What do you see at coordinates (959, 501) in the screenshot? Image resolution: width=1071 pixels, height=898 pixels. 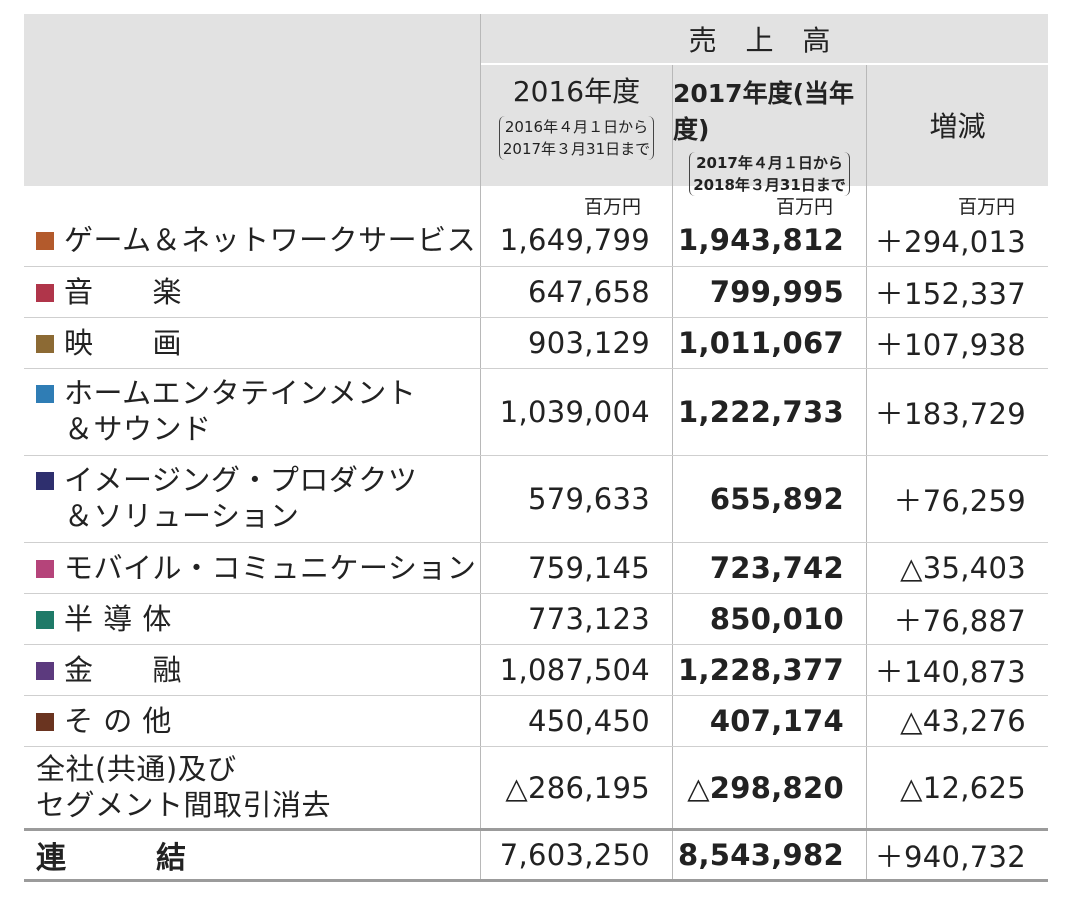 I see `change-value: ＋76,259` at bounding box center [959, 501].